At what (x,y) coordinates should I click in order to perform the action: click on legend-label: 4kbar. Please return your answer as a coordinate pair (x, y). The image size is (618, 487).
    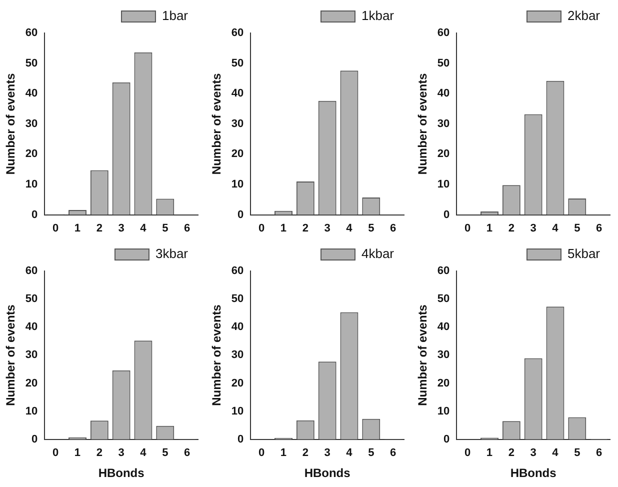
    Looking at the image, I should click on (378, 254).